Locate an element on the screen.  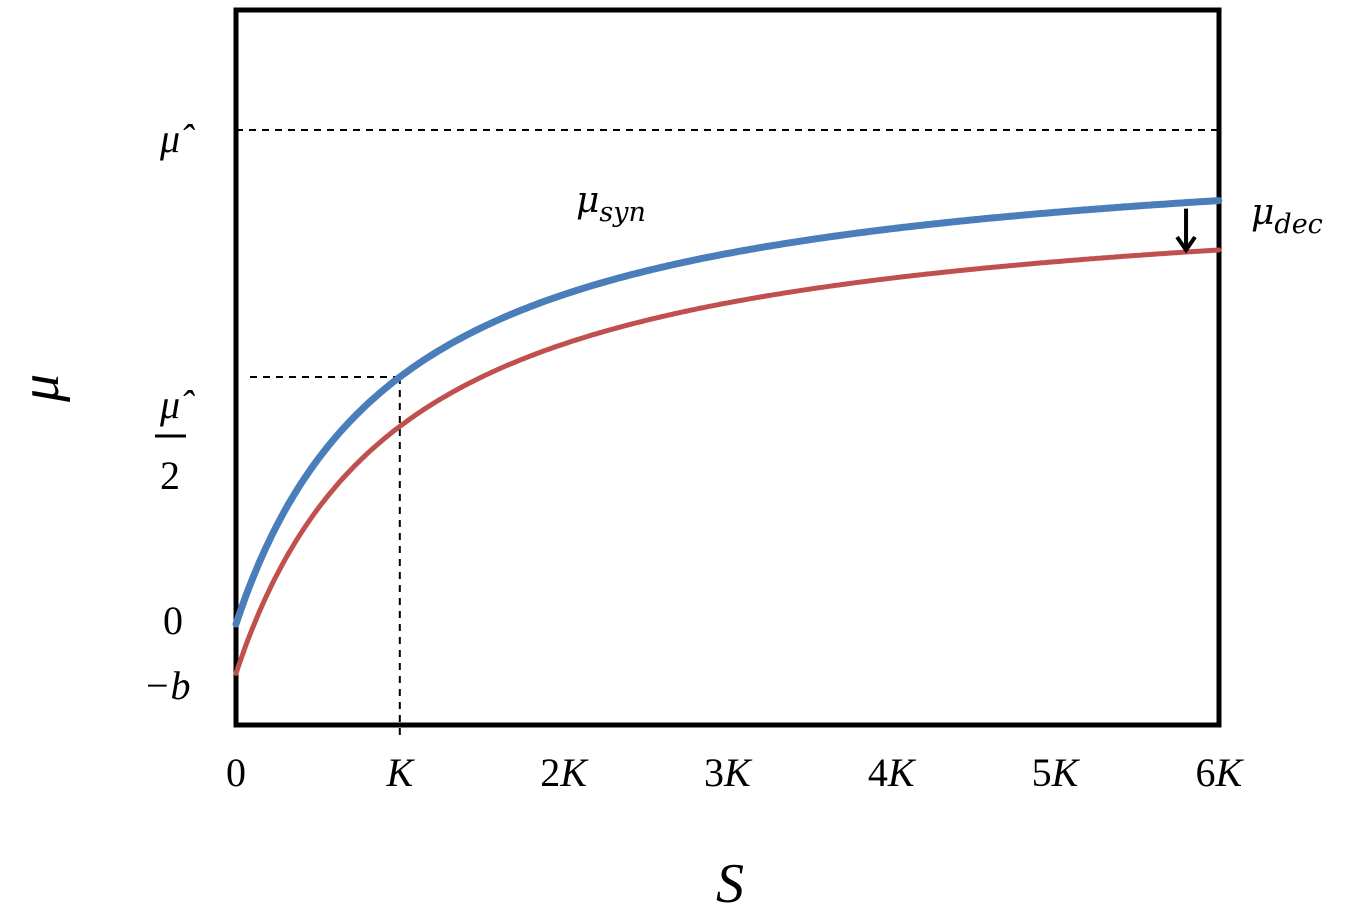
x-tick-label-6: 6K is located at coordinates (1219, 772).